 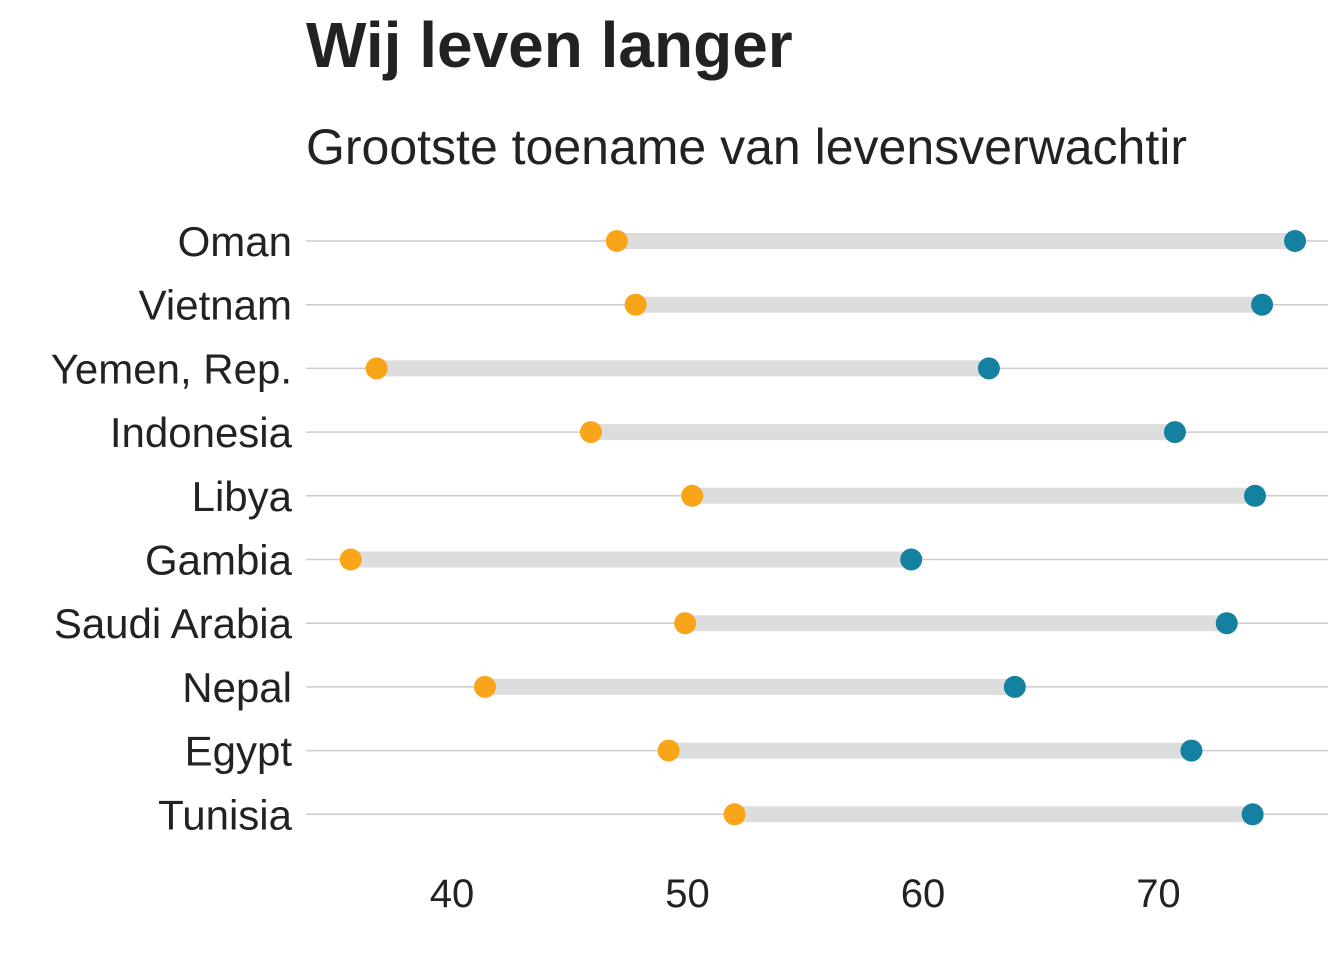 What do you see at coordinates (171, 368) in the screenshot?
I see `category-label: Yemen, Rep.` at bounding box center [171, 368].